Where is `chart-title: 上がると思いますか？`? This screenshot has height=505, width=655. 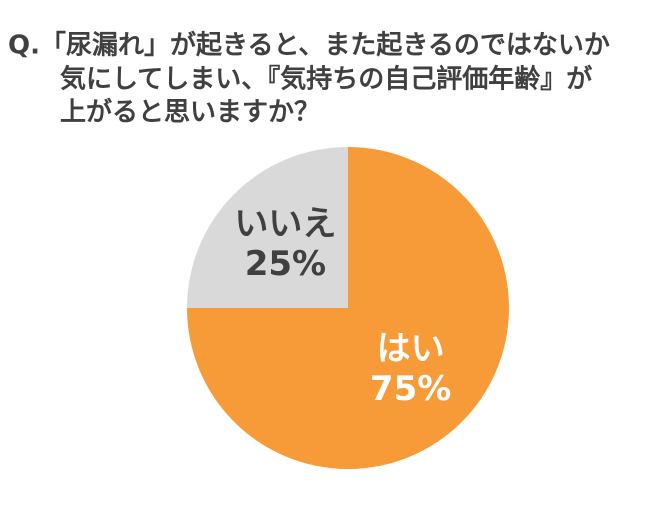
chart-title: 上がると思いますか？ is located at coordinates (190, 112).